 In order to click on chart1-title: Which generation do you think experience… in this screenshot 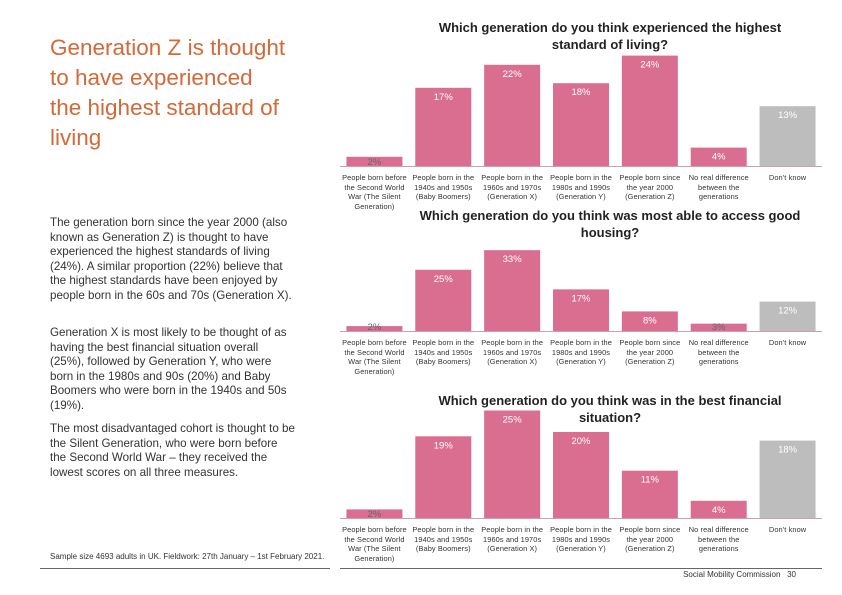, I will do `click(610, 36)`.